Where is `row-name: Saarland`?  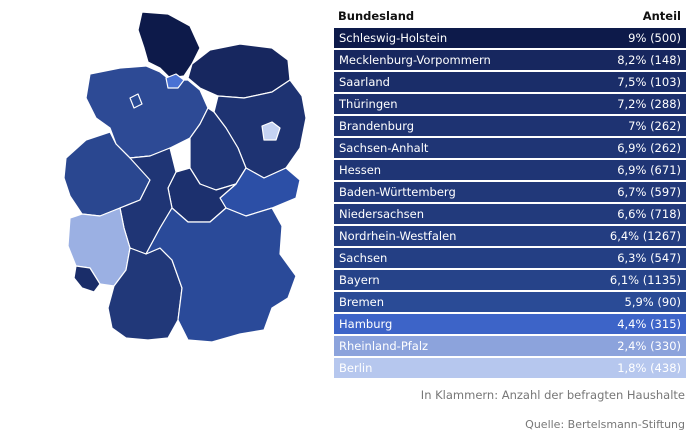 row-name: Saarland is located at coordinates (364, 82).